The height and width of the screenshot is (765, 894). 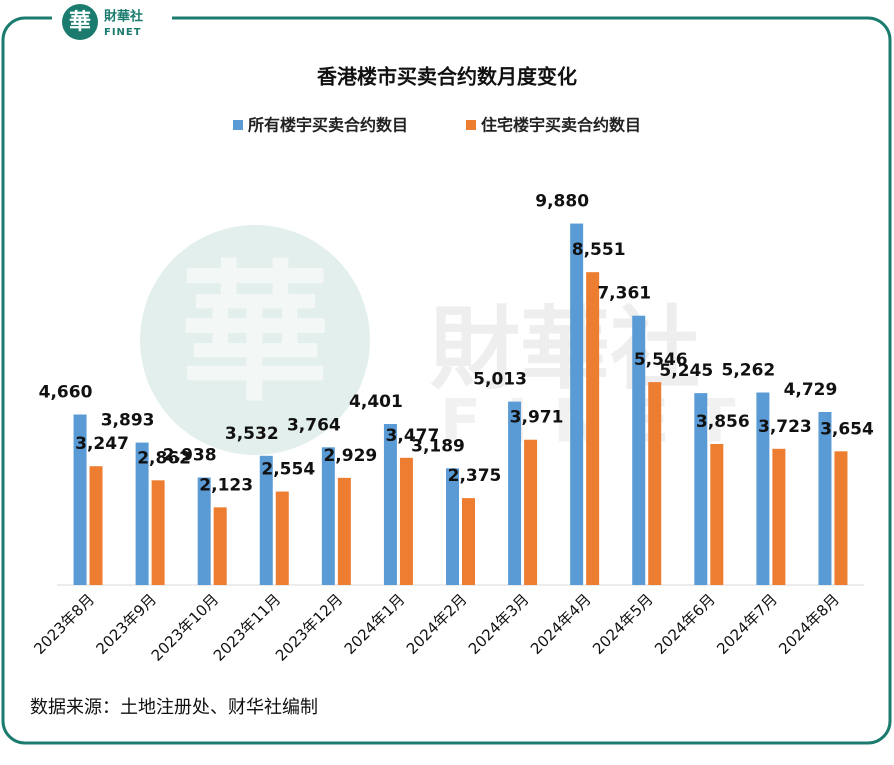 I want to click on data-label: 4,660, so click(x=66, y=393).